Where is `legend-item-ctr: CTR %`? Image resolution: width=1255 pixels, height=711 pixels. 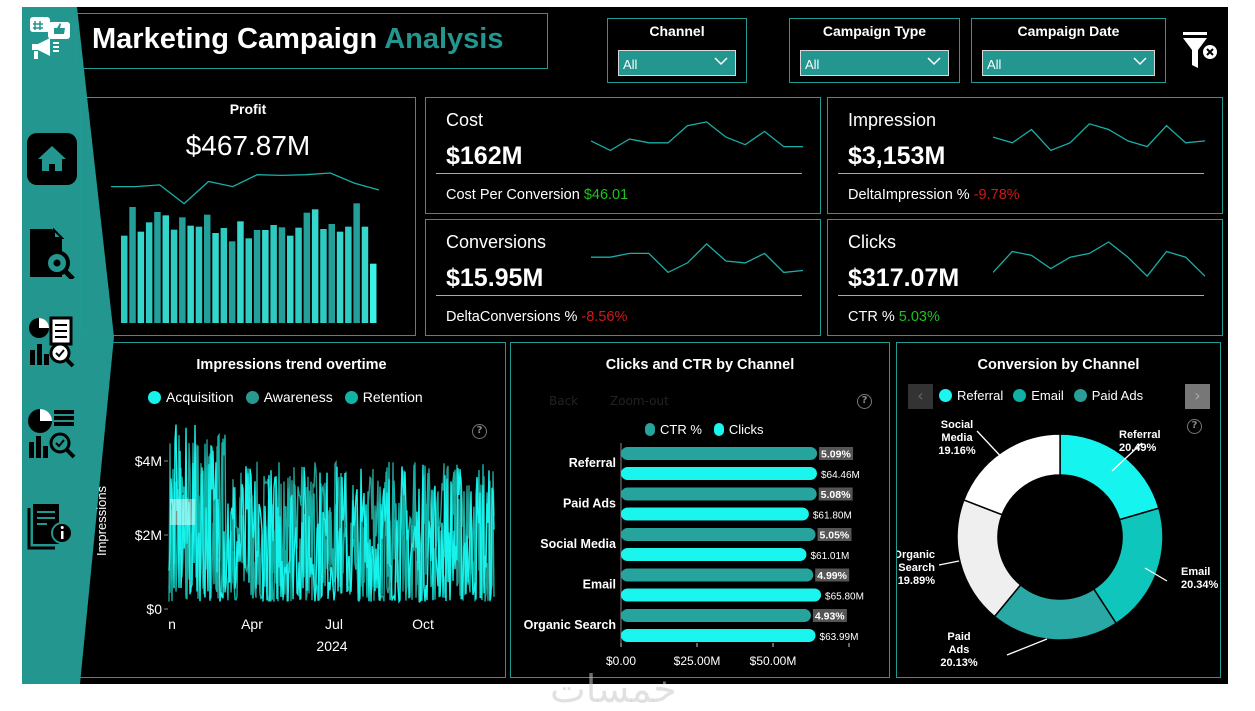 legend-item-ctr: CTR % is located at coordinates (673, 429).